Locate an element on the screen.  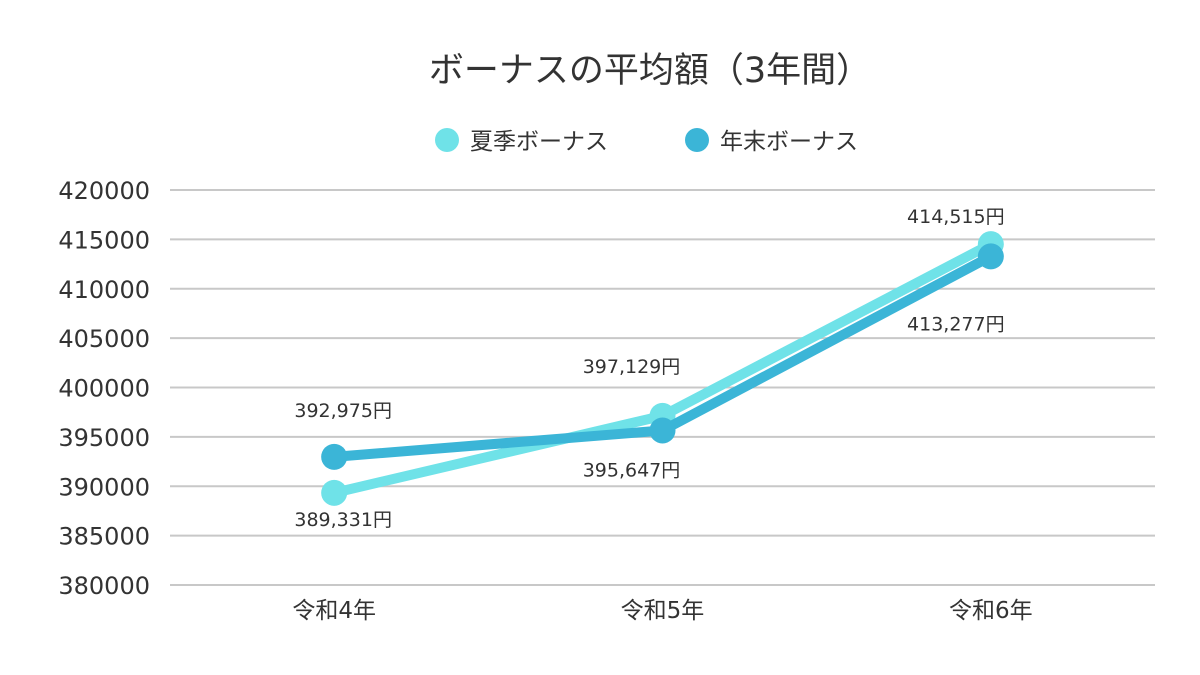
x-axis: 令和4年 令和5年 令和6年 is located at coordinates (662, 611).